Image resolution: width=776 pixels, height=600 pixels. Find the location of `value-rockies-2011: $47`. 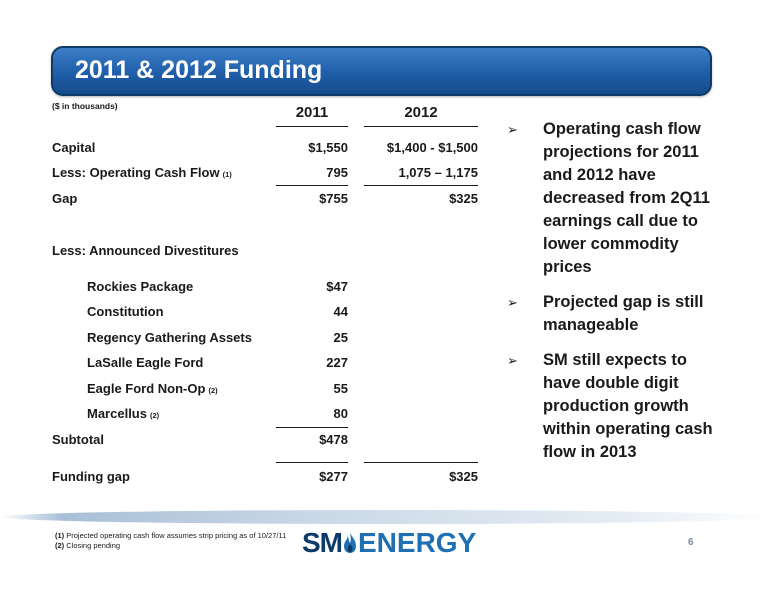

value-rockies-2011: $47 is located at coordinates (337, 286).